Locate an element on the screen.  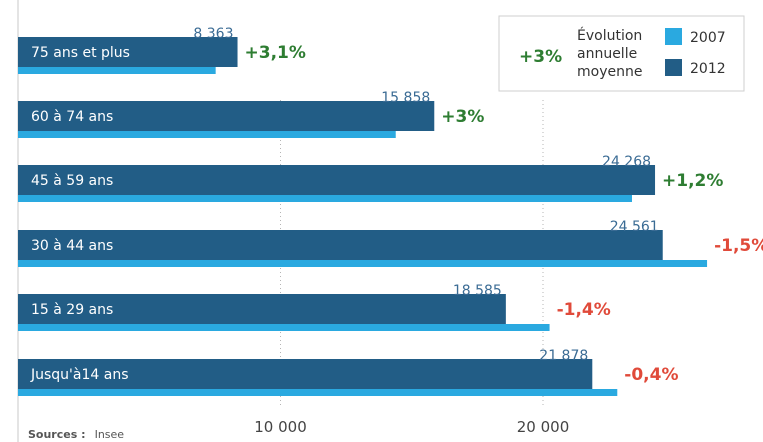
category-label-0: 75 ans et plus is located at coordinates (80, 53).